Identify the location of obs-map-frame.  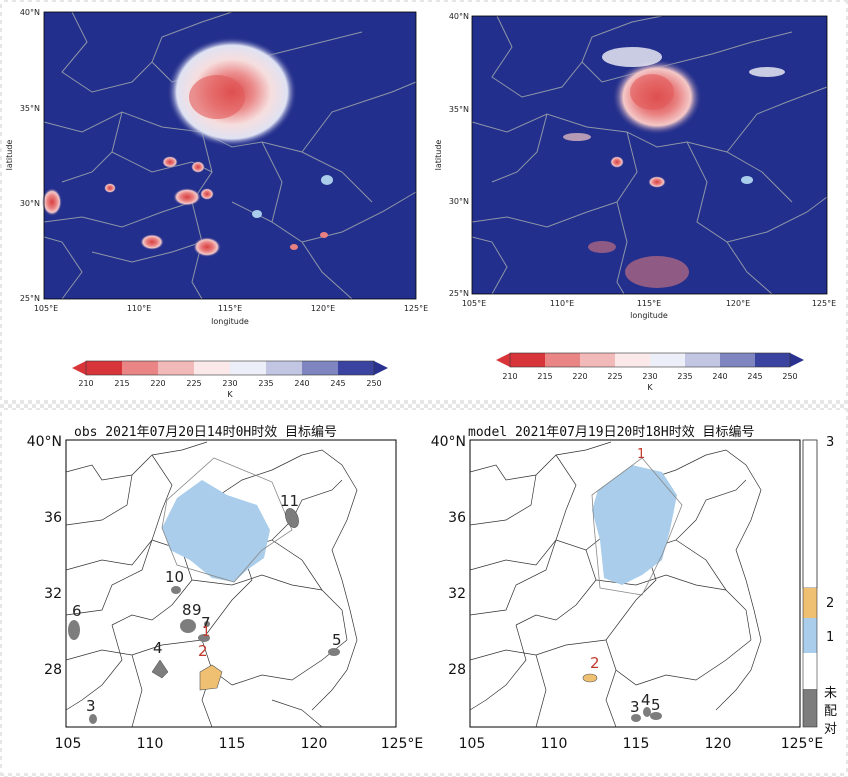
(231, 583).